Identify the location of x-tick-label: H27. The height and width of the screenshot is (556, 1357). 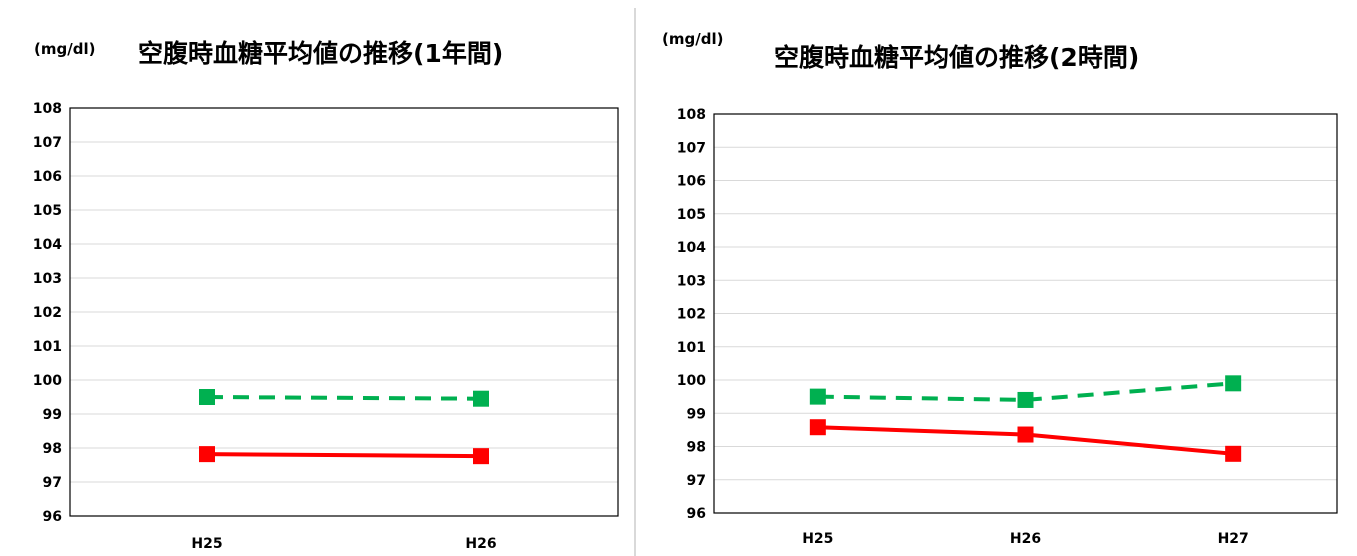
(1233, 539).